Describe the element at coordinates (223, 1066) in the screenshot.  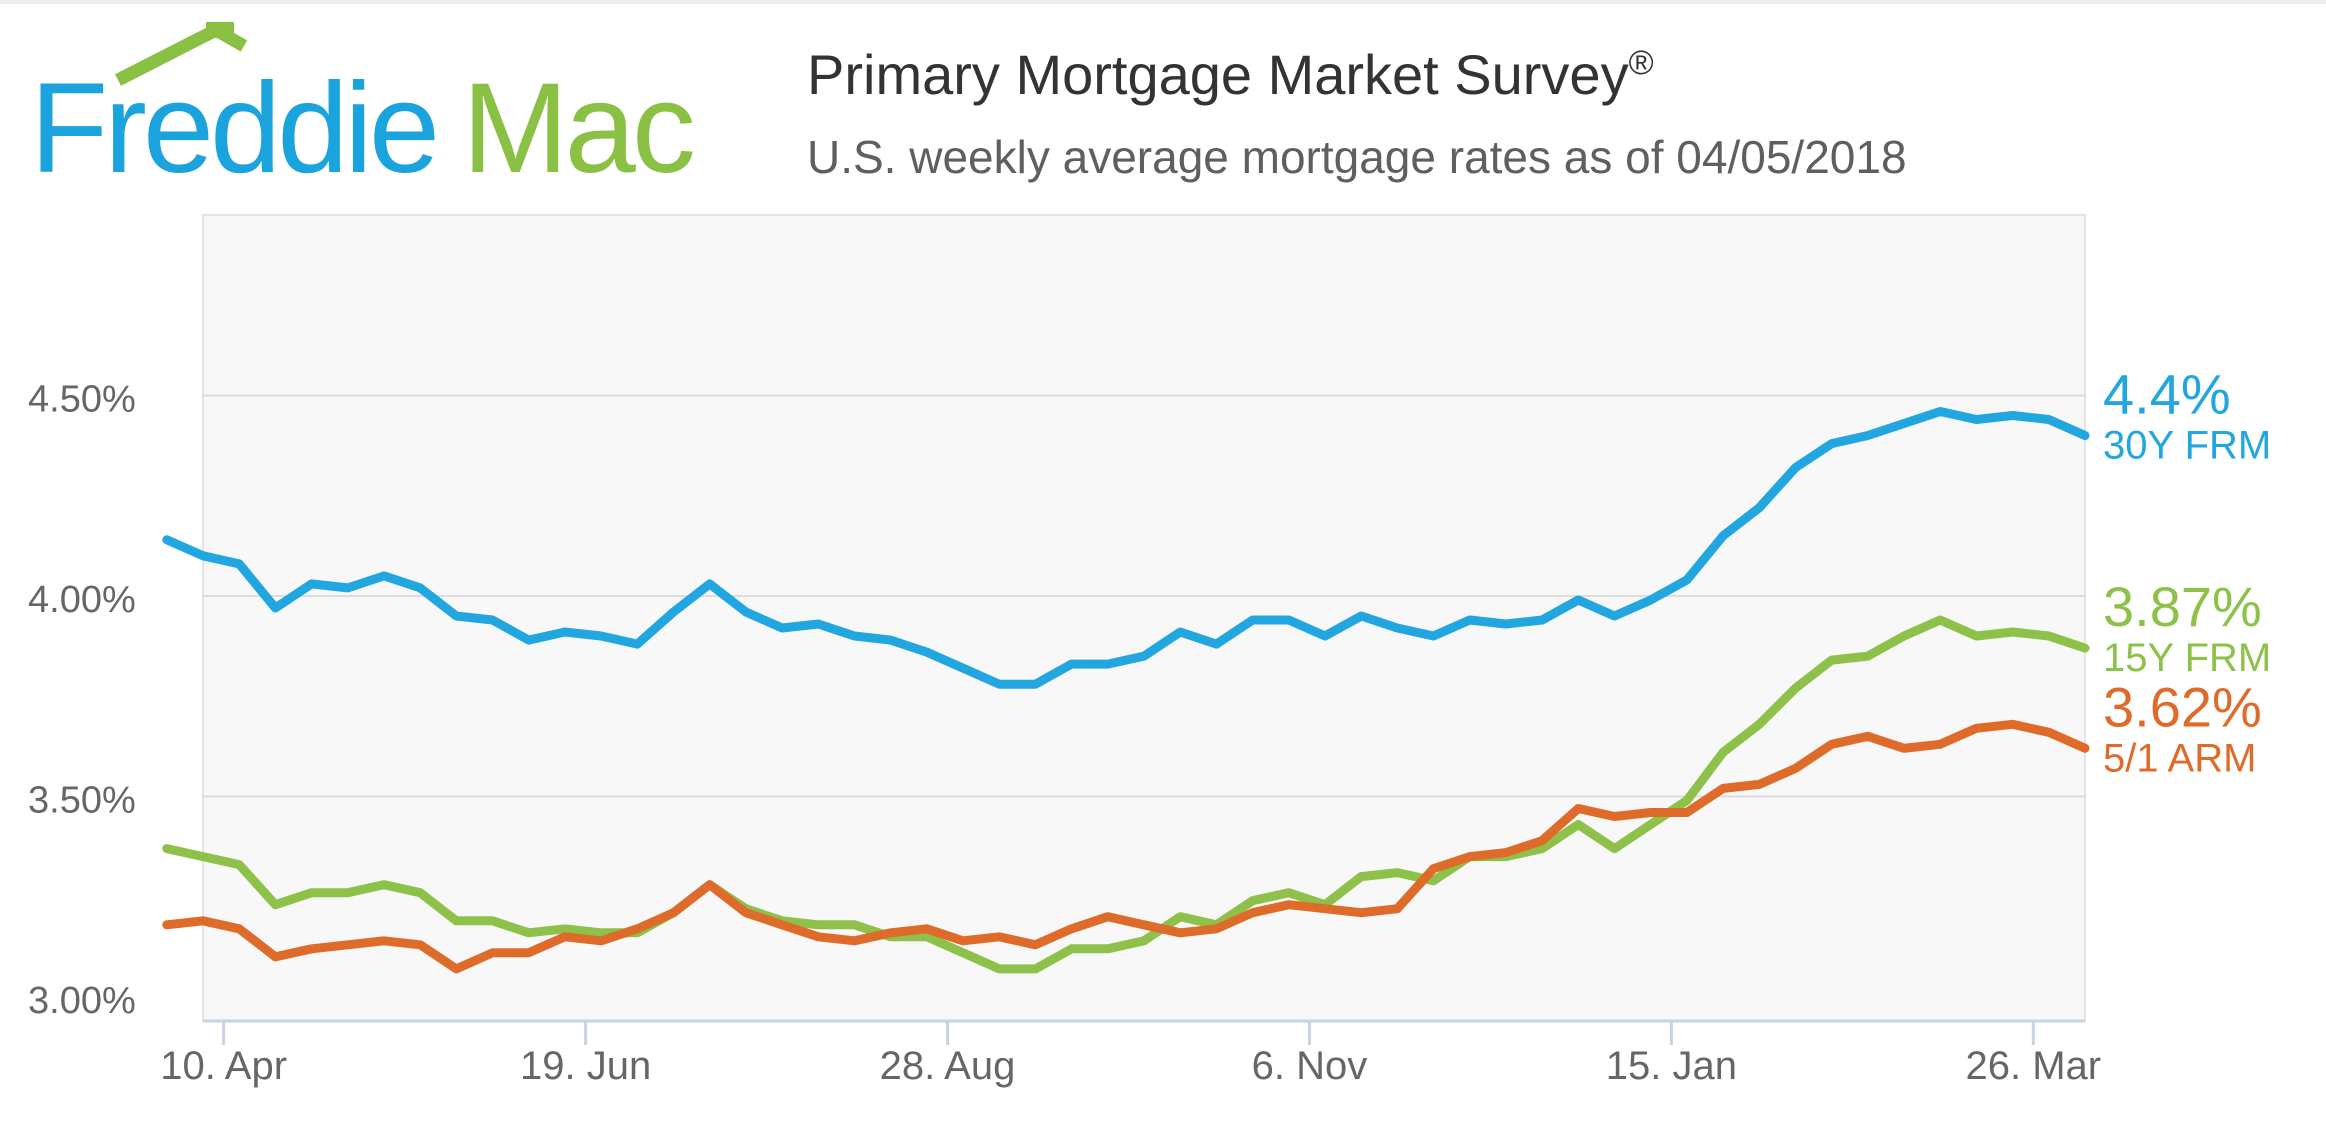
I see `x-tick-label: 10. Apr` at that location.